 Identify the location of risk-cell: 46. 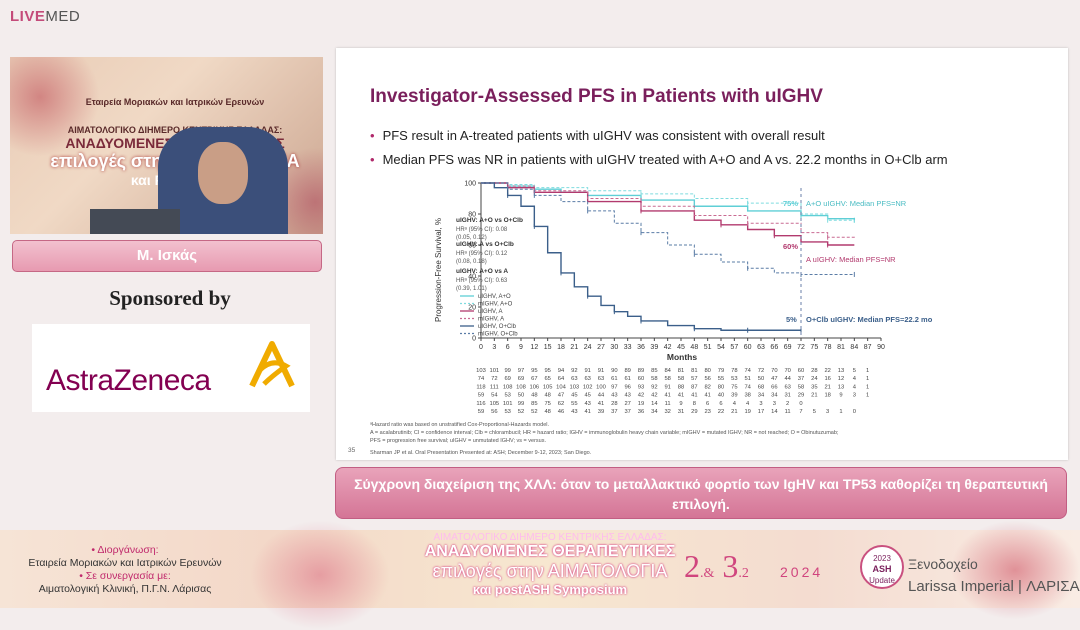
(561, 412).